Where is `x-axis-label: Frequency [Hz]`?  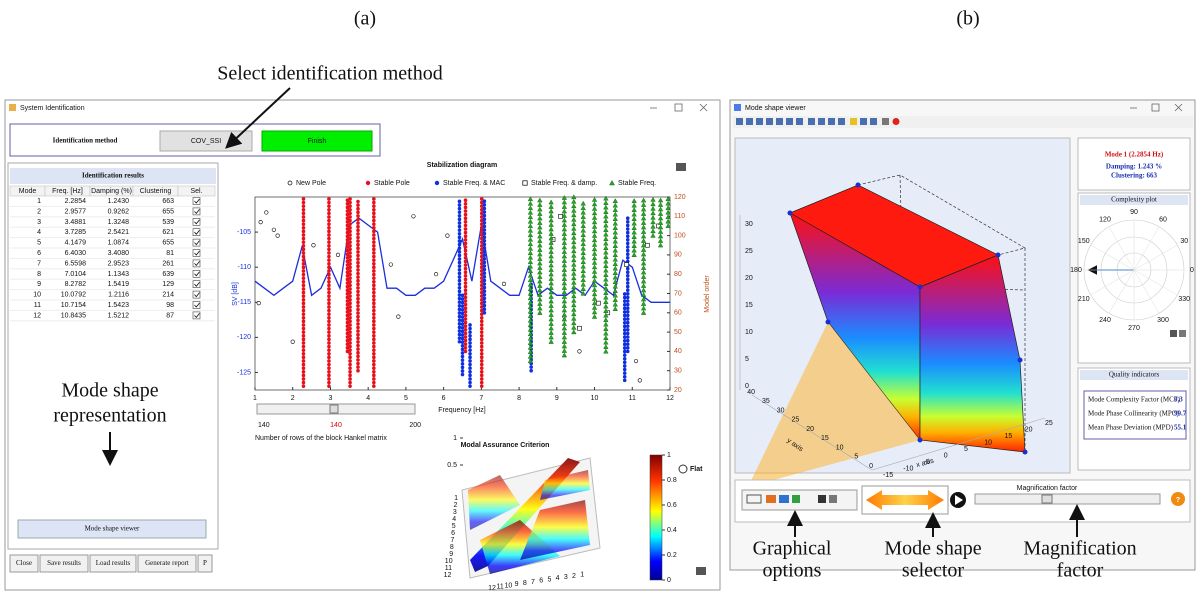
x-axis-label: Frequency [Hz] is located at coordinates (462, 410).